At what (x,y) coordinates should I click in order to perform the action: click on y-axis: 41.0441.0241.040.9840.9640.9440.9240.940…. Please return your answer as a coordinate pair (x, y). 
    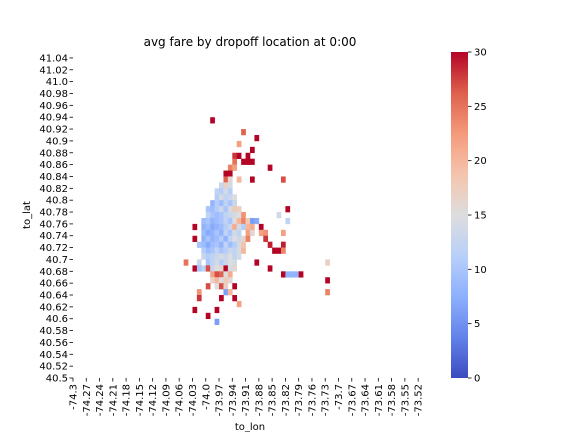
    Looking at the image, I should click on (56, 219).